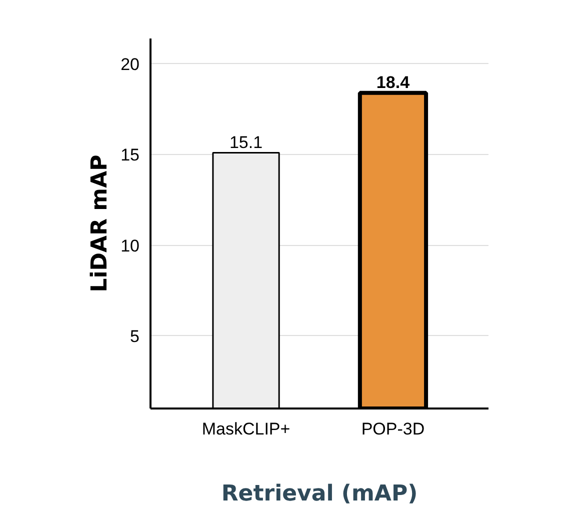 The height and width of the screenshot is (509, 566). What do you see at coordinates (319, 494) in the screenshot?
I see `x-axis-title: Retrieval (mAP)` at bounding box center [319, 494].